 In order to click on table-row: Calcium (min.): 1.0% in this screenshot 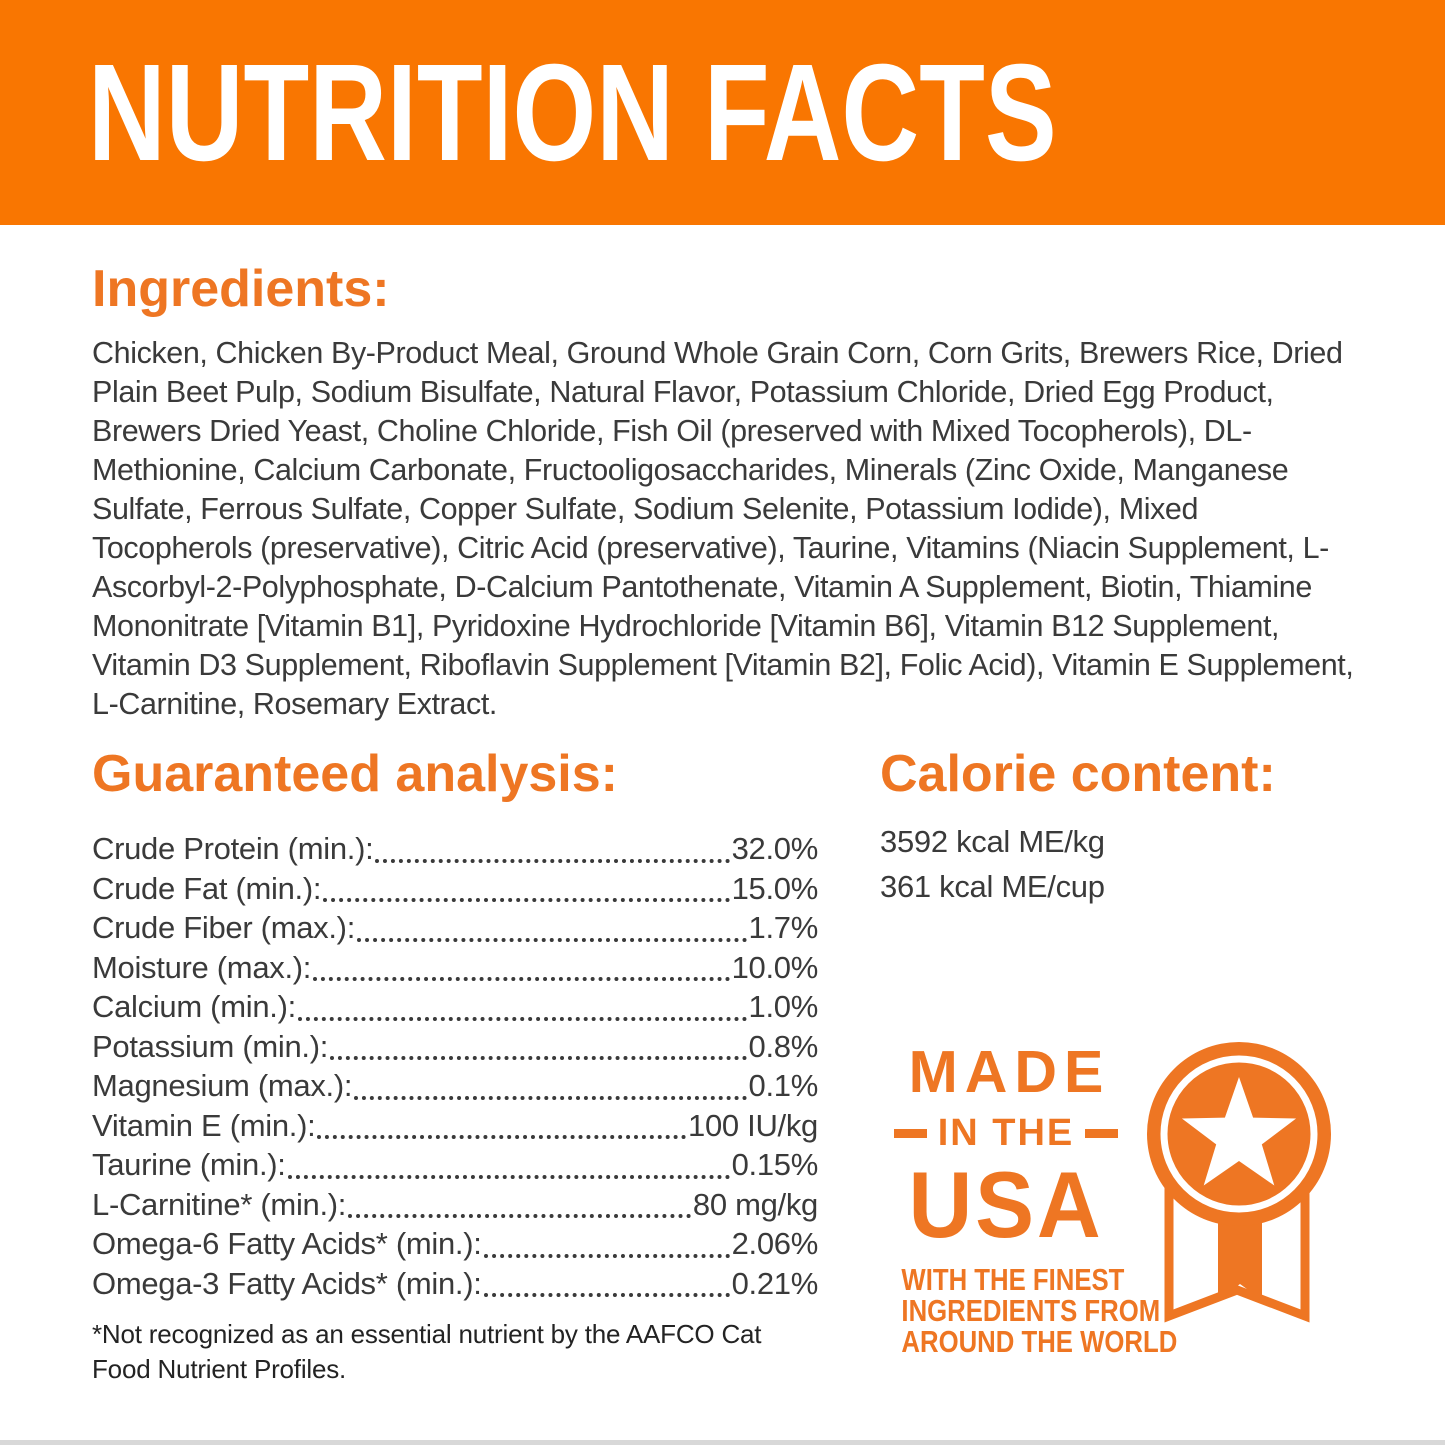, I will do `click(455, 1007)`.